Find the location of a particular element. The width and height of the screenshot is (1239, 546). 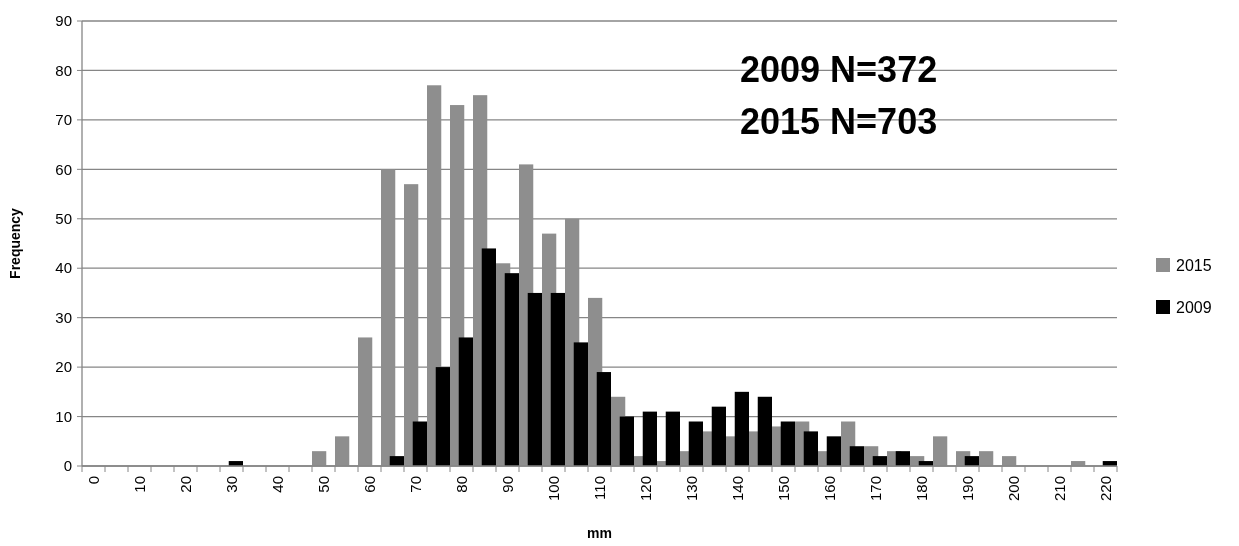

x-tick-label: 130 is located at coordinates (691, 489).